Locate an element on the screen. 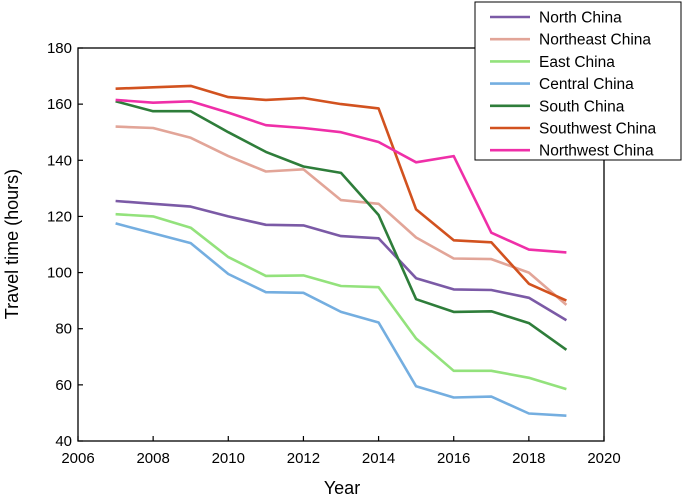  legend-box is located at coordinates (578, 81).